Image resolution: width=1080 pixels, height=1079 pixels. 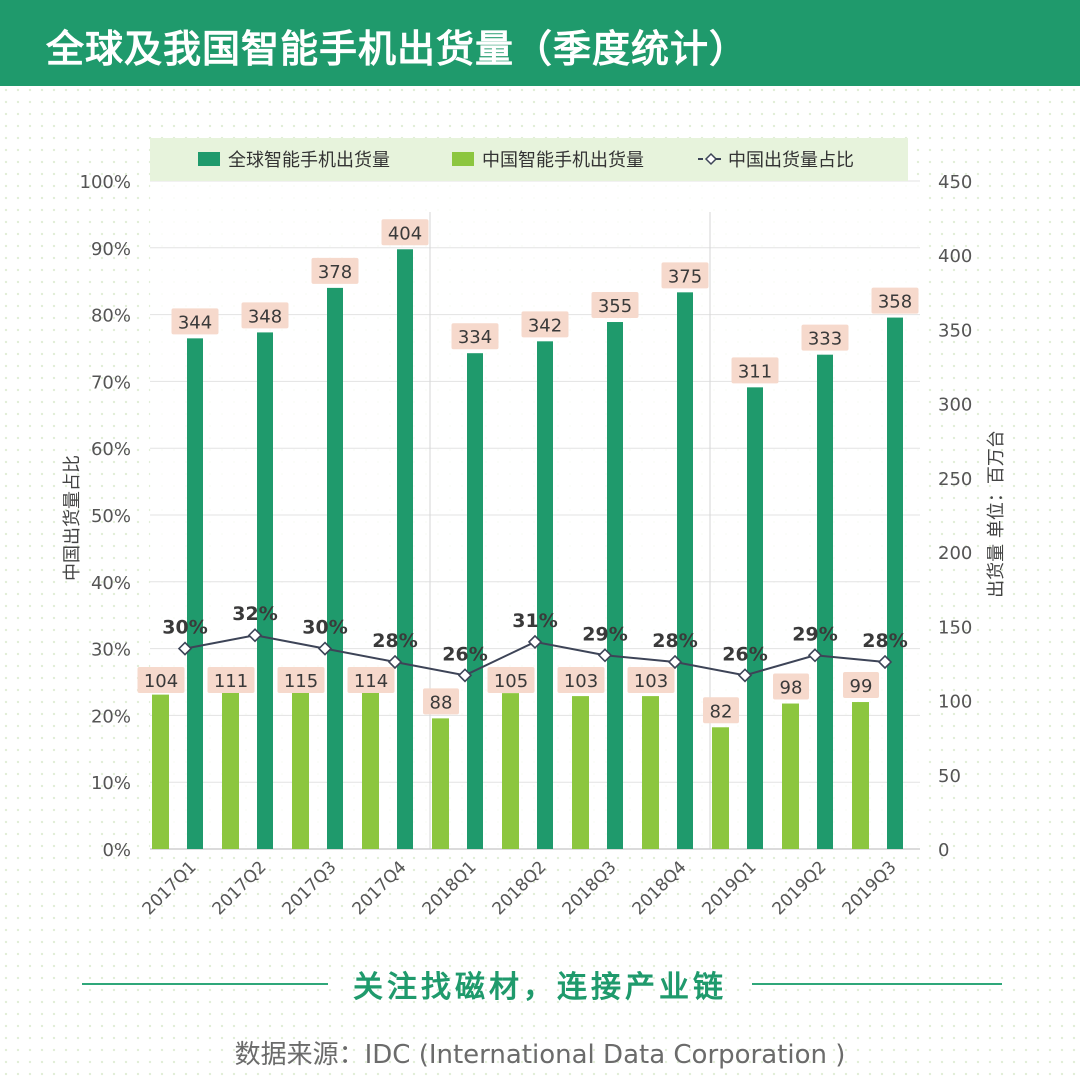 What do you see at coordinates (955, 479) in the screenshot?
I see `right-tick-label: 250` at bounding box center [955, 479].